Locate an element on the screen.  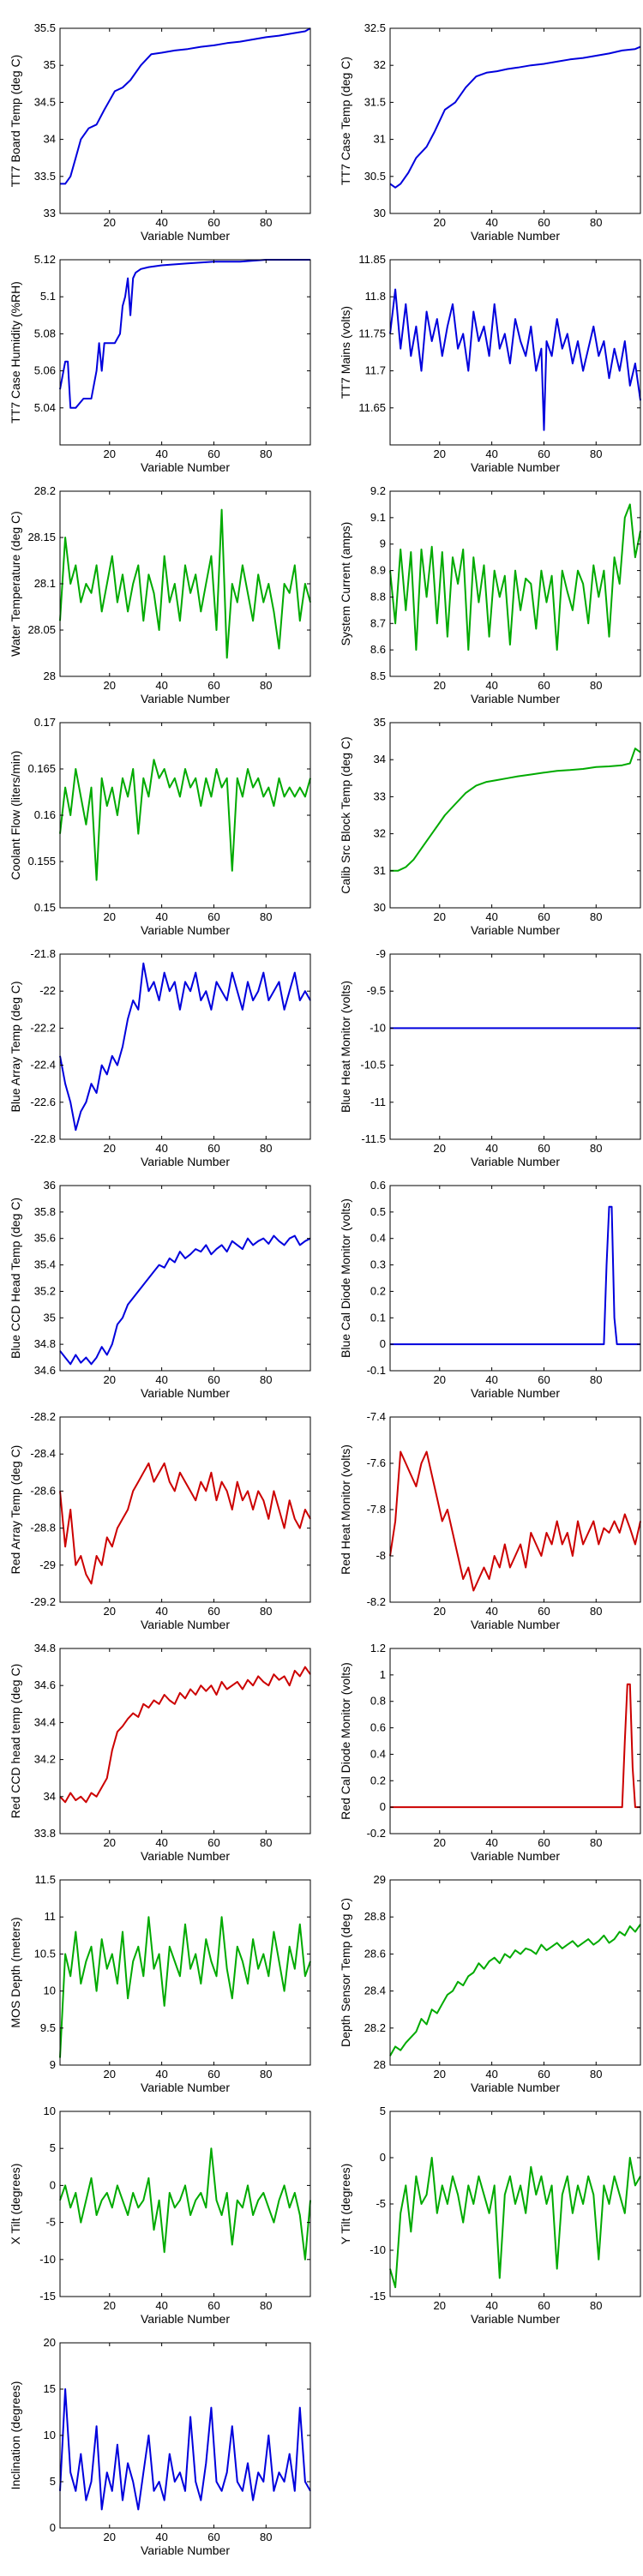
y-tick-label: -22 is located at coordinates (47, 990).